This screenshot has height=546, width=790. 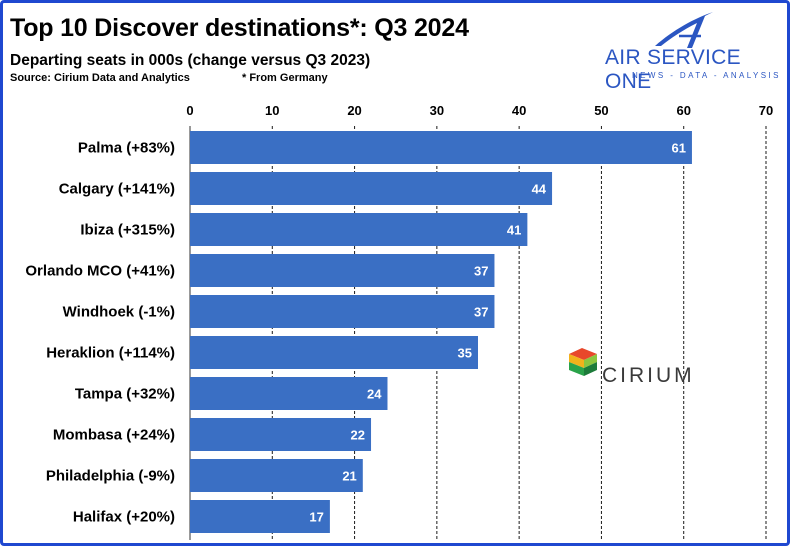 I want to click on footnote: * From Germany, so click(x=285, y=78).